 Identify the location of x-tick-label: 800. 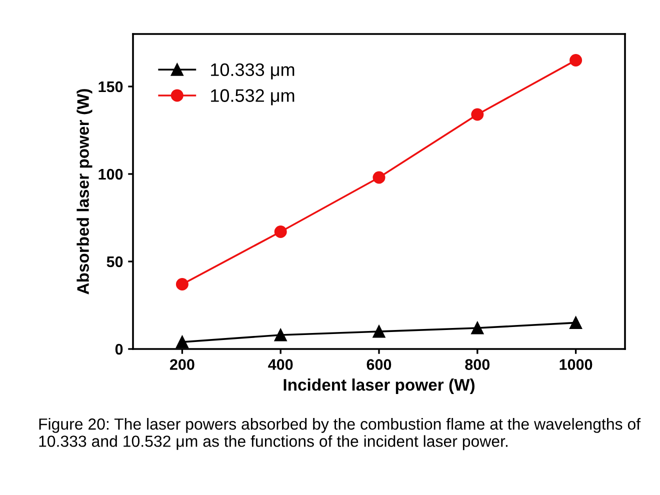
(477, 364).